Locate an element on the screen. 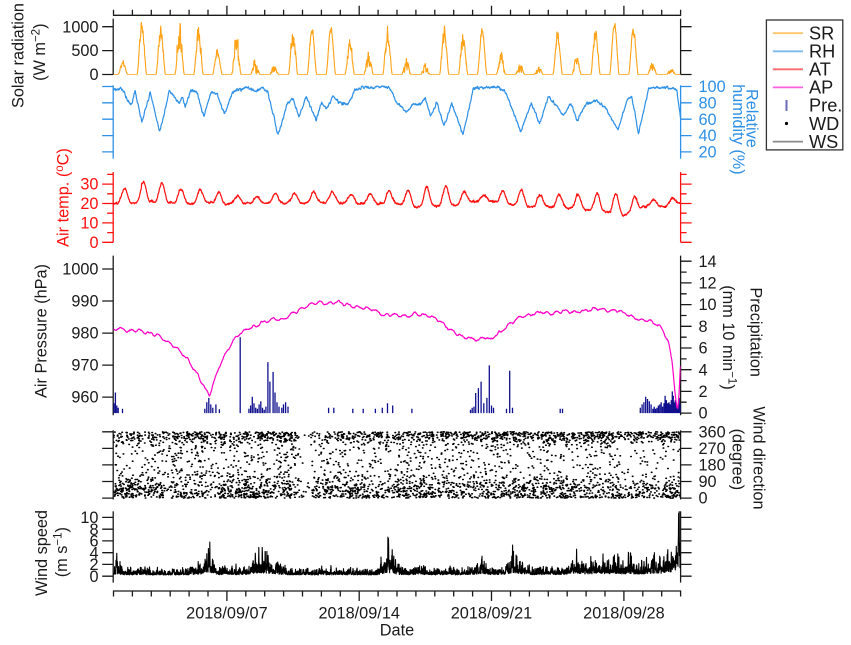 The width and height of the screenshot is (851, 645). svg-text: 960 is located at coordinates (84, 398).